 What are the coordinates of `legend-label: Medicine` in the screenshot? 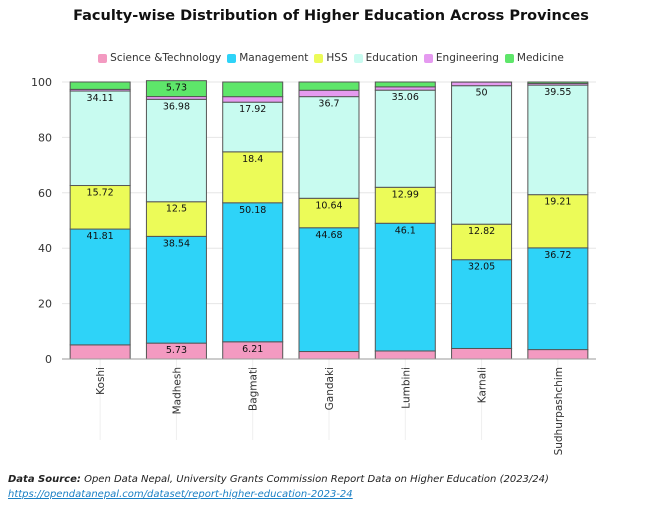 It's located at (540, 58).